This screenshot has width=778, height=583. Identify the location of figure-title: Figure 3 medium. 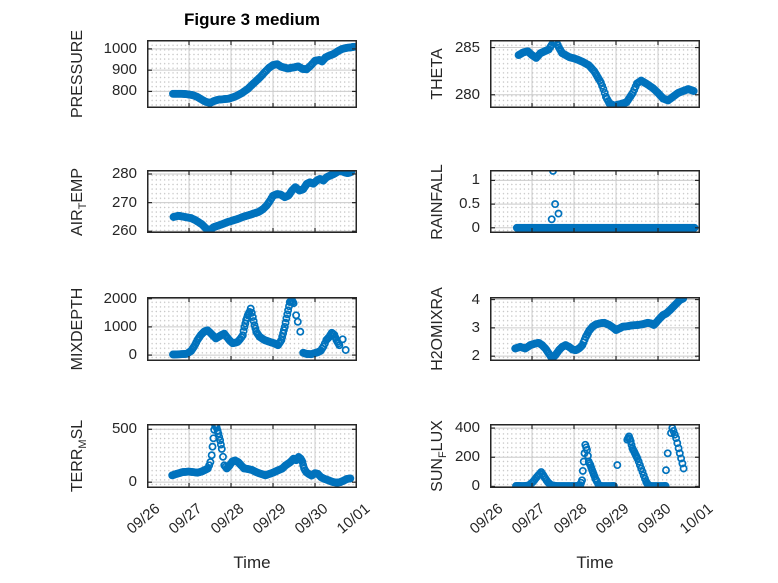
(252, 19).